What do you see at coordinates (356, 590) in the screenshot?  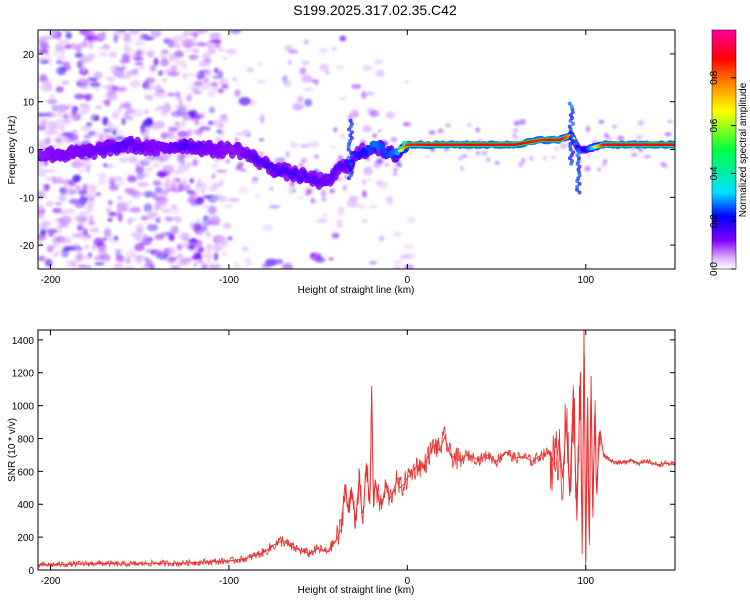 I see `snr-x-axis-title: Height of straight line (km)` at bounding box center [356, 590].